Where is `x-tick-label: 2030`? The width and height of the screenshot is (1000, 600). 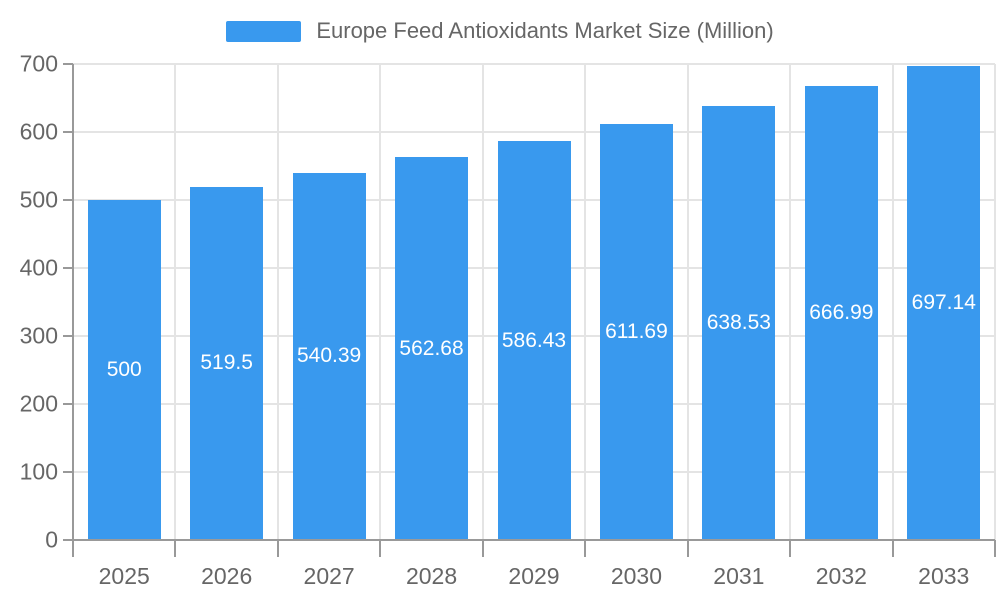
x-tick-label: 2030 is located at coordinates (636, 576).